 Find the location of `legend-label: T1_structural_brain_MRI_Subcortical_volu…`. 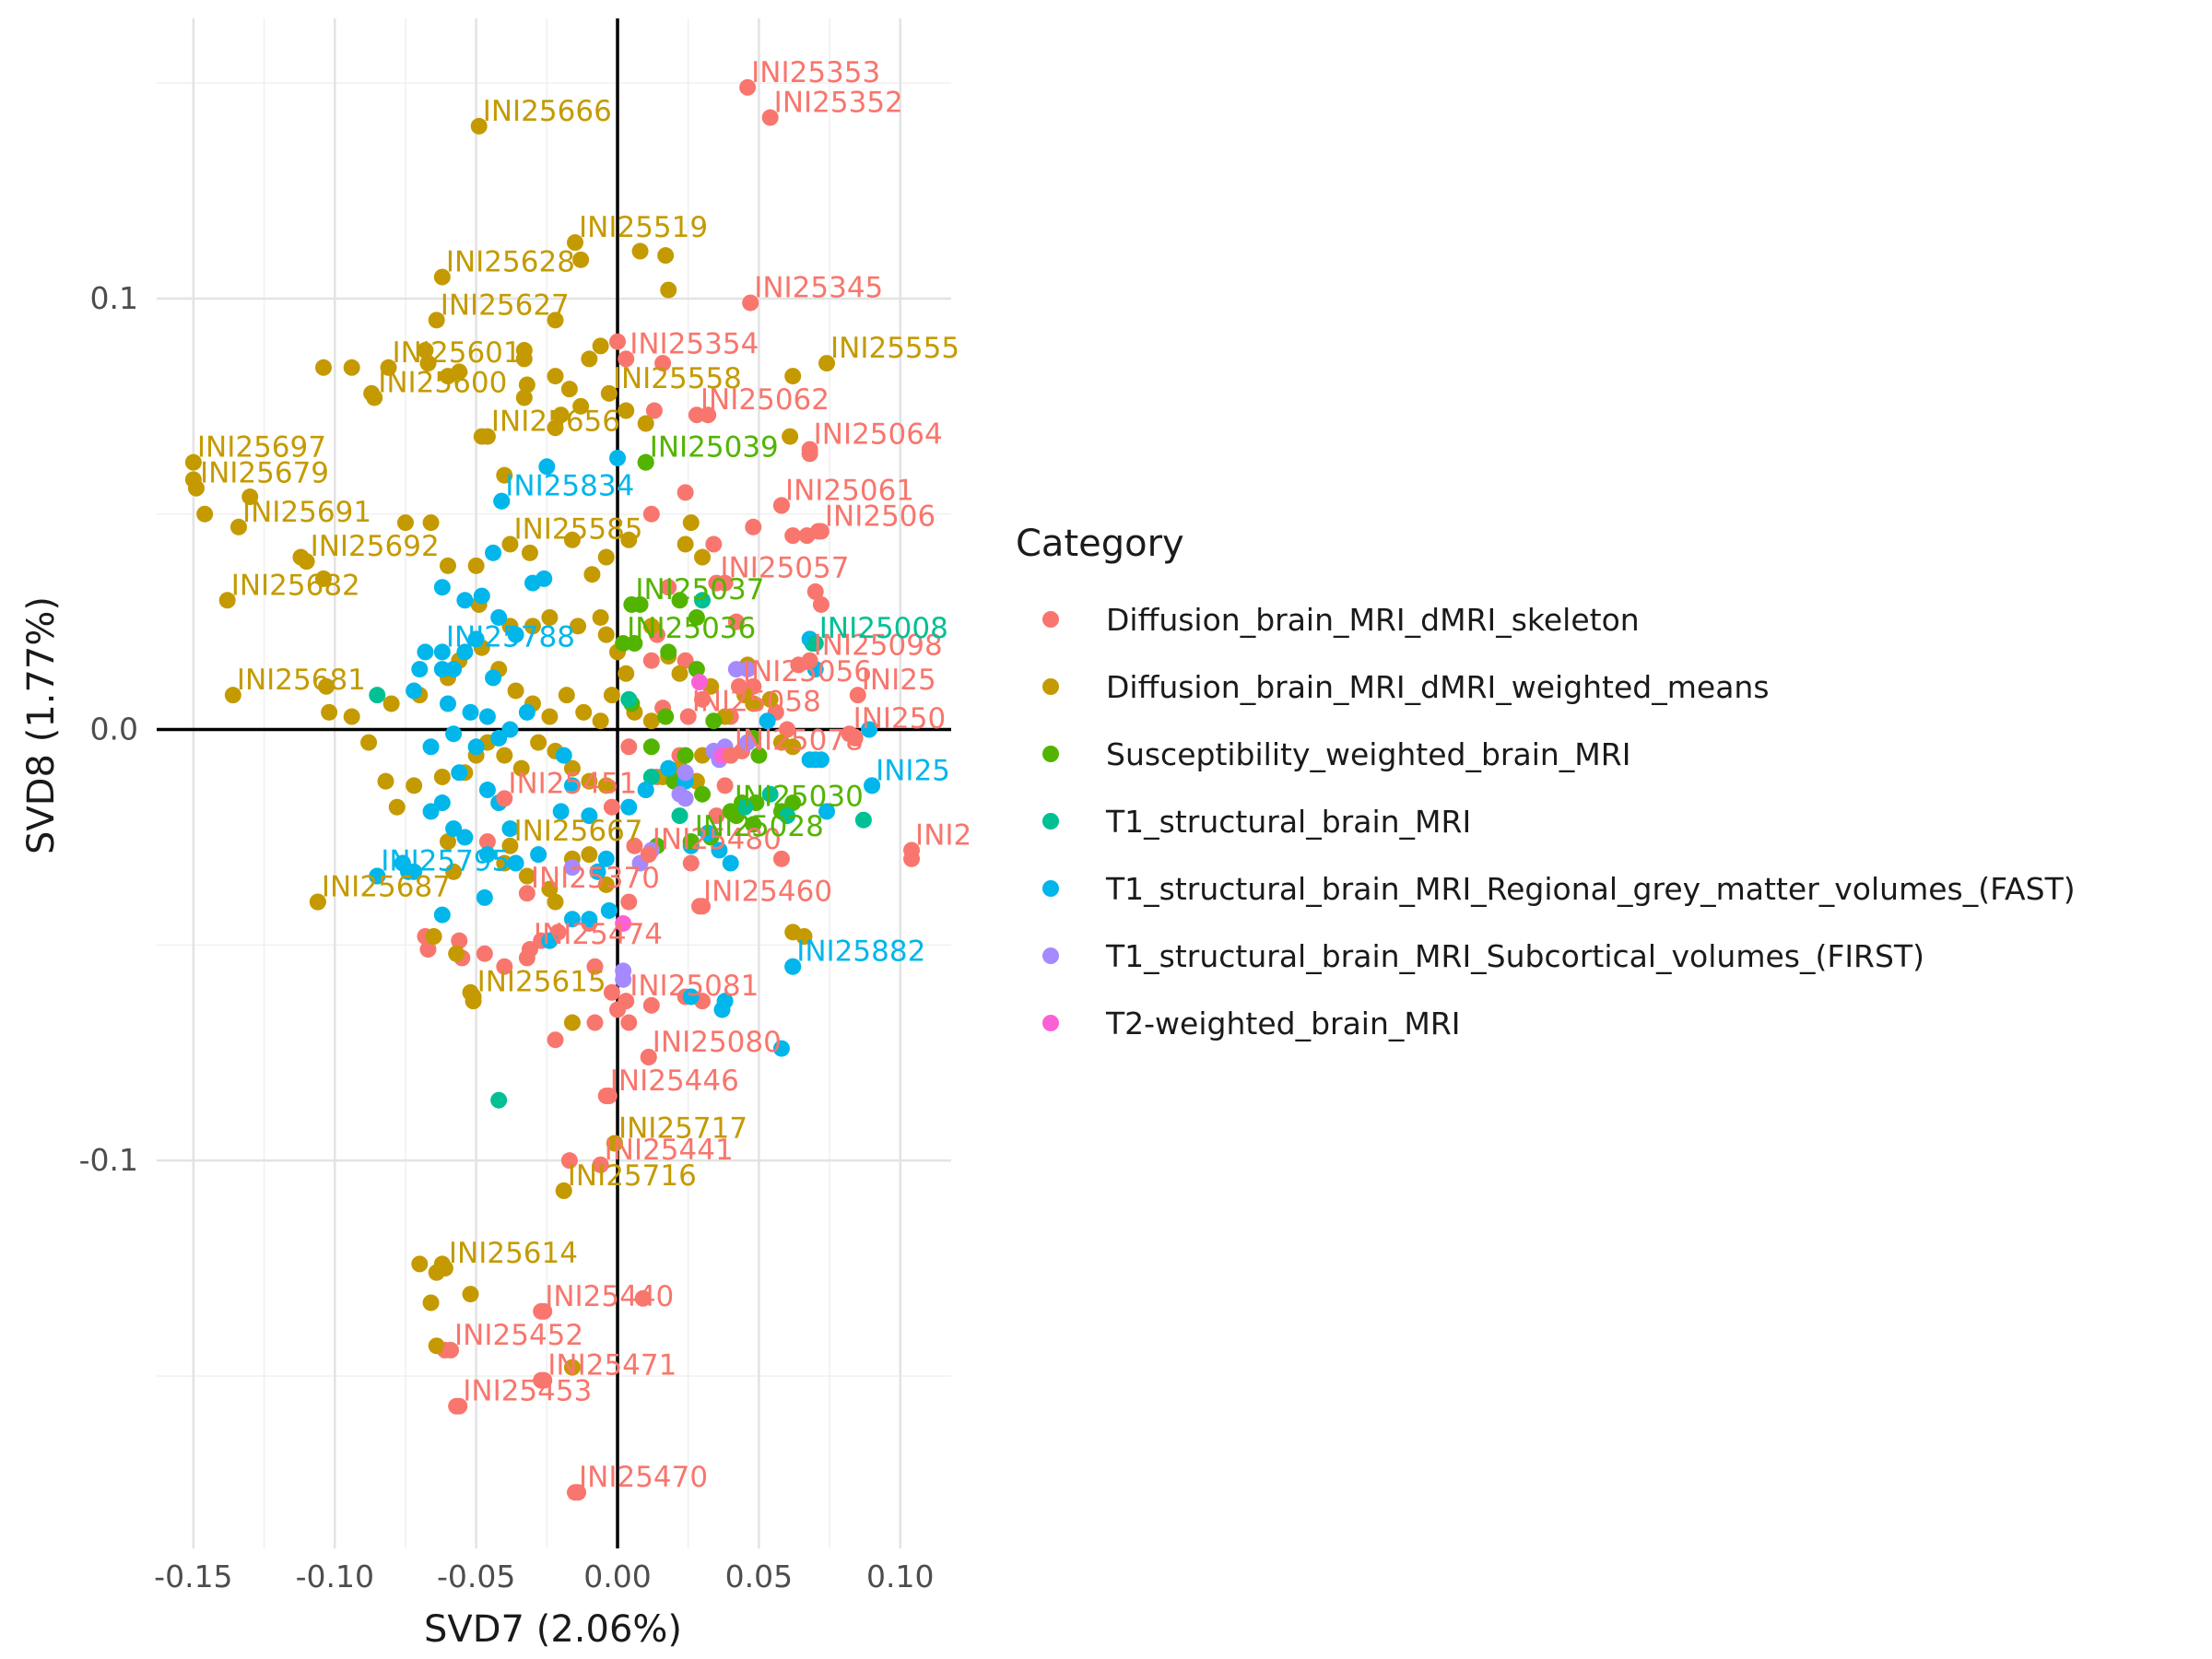

legend-label: T1_structural_brain_MRI_Subcortical_volu… is located at coordinates (1514, 956).